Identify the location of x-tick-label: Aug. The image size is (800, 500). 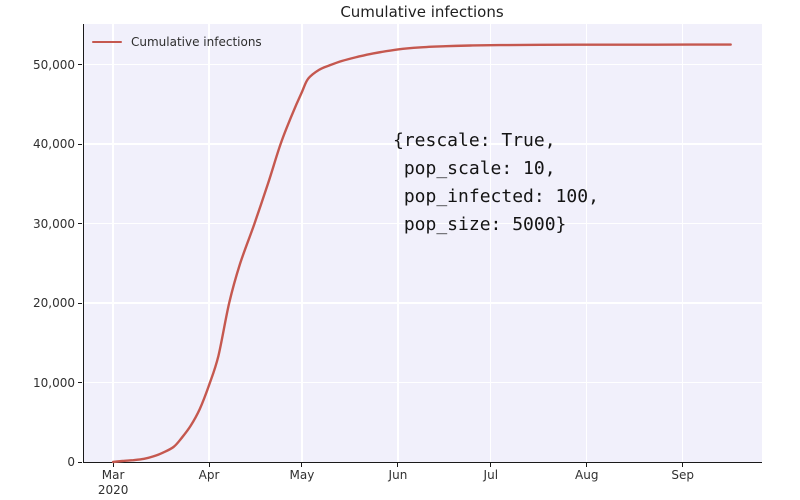
(587, 475).